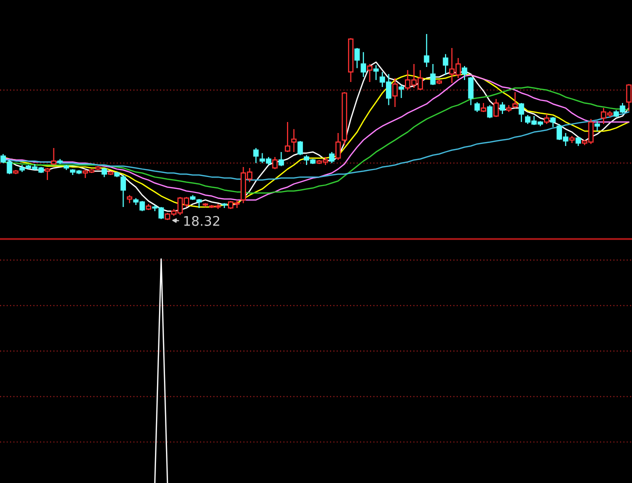 Image resolution: width=632 pixels, height=483 pixels. I want to click on annotation: 18.32, so click(202, 221).